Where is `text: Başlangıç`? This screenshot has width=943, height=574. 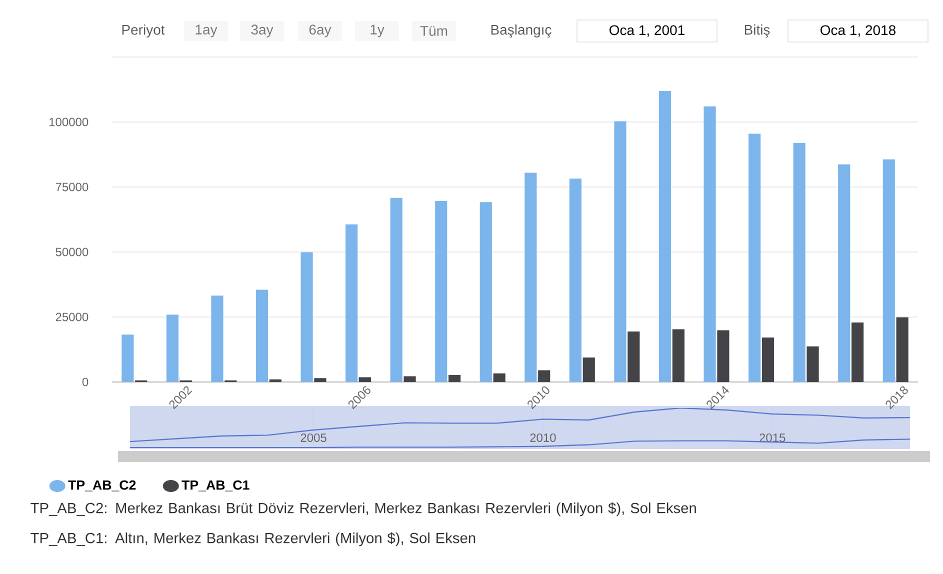
text: Başlangıç is located at coordinates (521, 31).